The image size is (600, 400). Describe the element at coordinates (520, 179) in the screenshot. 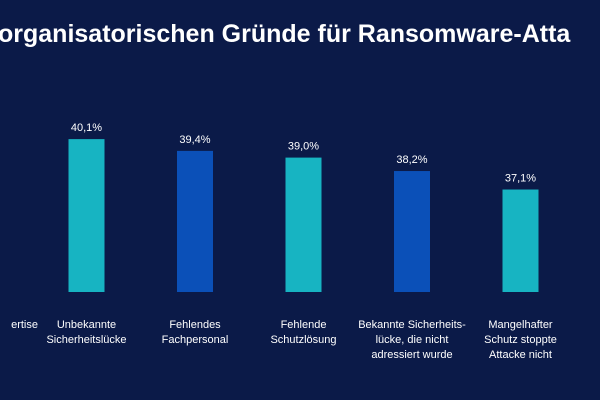

I see `value-label: 37,1%` at that location.